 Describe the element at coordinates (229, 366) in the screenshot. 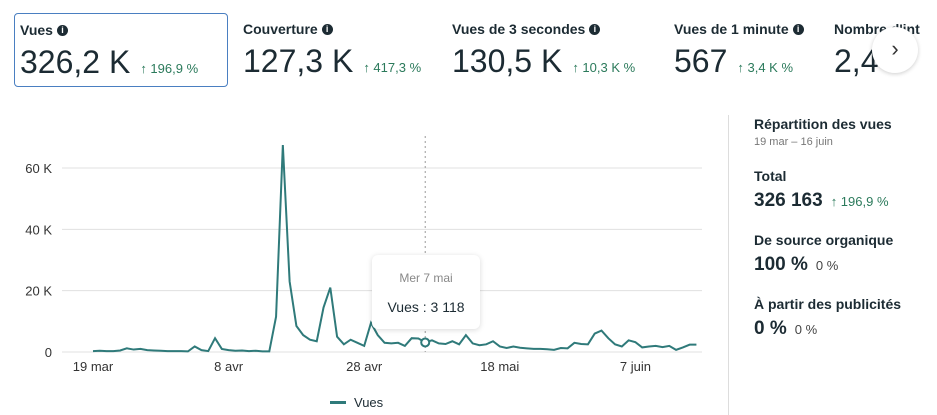

I see `x-tick-label: 8 avr` at that location.